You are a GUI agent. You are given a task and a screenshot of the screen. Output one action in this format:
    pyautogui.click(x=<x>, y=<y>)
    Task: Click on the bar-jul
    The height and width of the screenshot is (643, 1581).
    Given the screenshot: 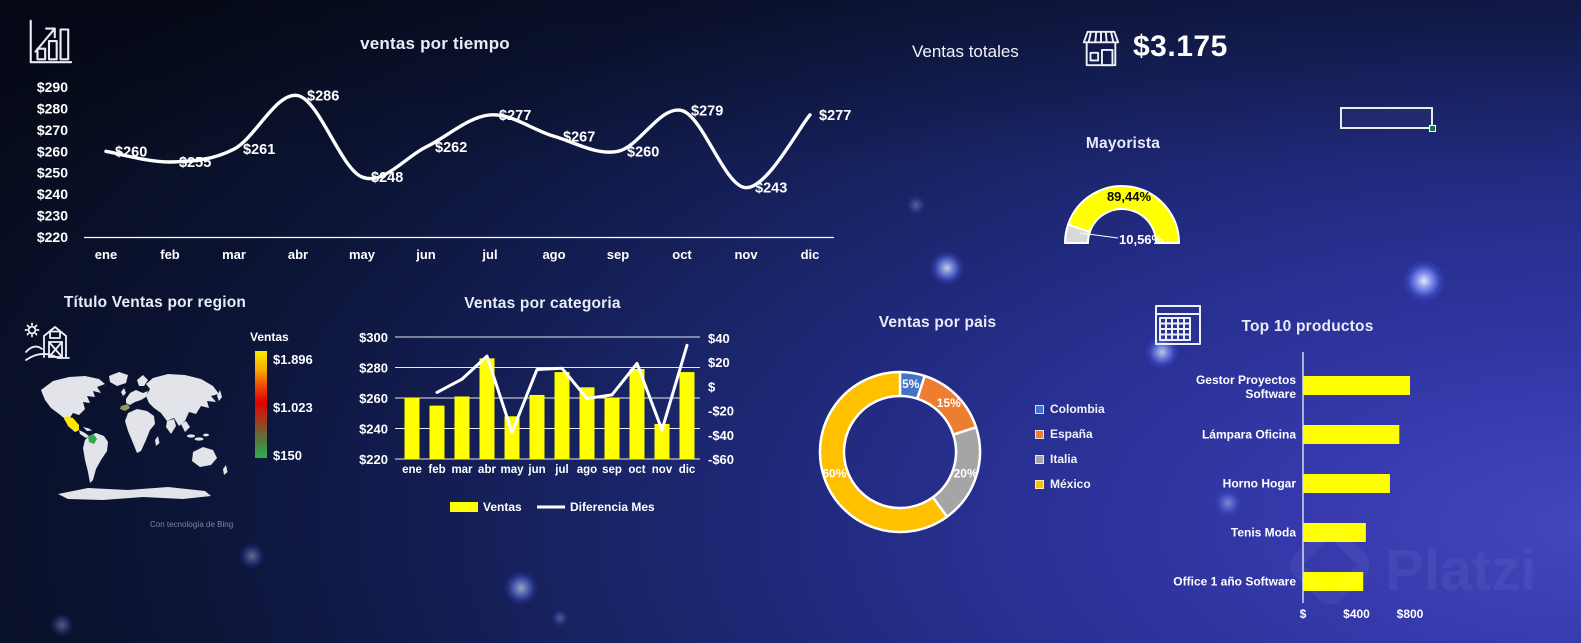 What is the action you would take?
    pyautogui.click(x=562, y=415)
    